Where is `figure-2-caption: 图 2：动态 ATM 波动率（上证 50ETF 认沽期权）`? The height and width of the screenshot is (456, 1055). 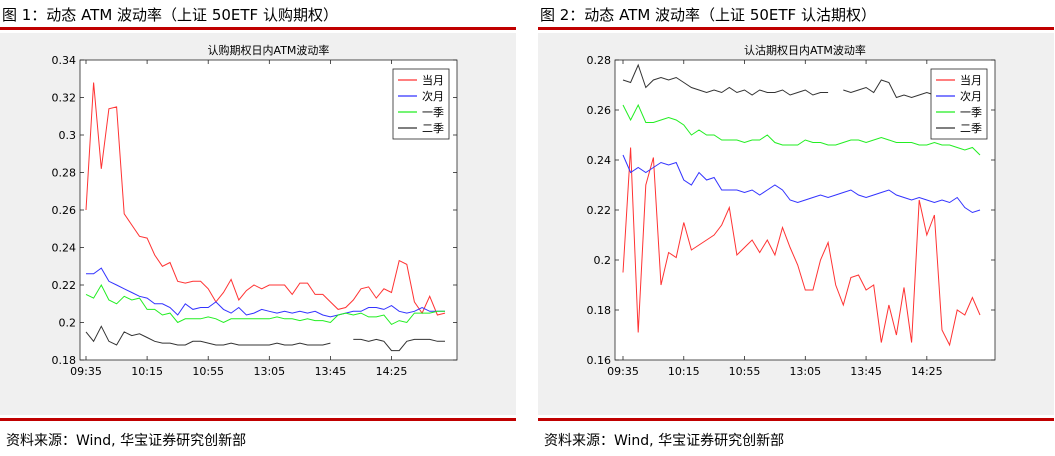
figure-2-caption: 图 2：动态 ATM 波动率（上证 50ETF 认沽期权） is located at coordinates (708, 15).